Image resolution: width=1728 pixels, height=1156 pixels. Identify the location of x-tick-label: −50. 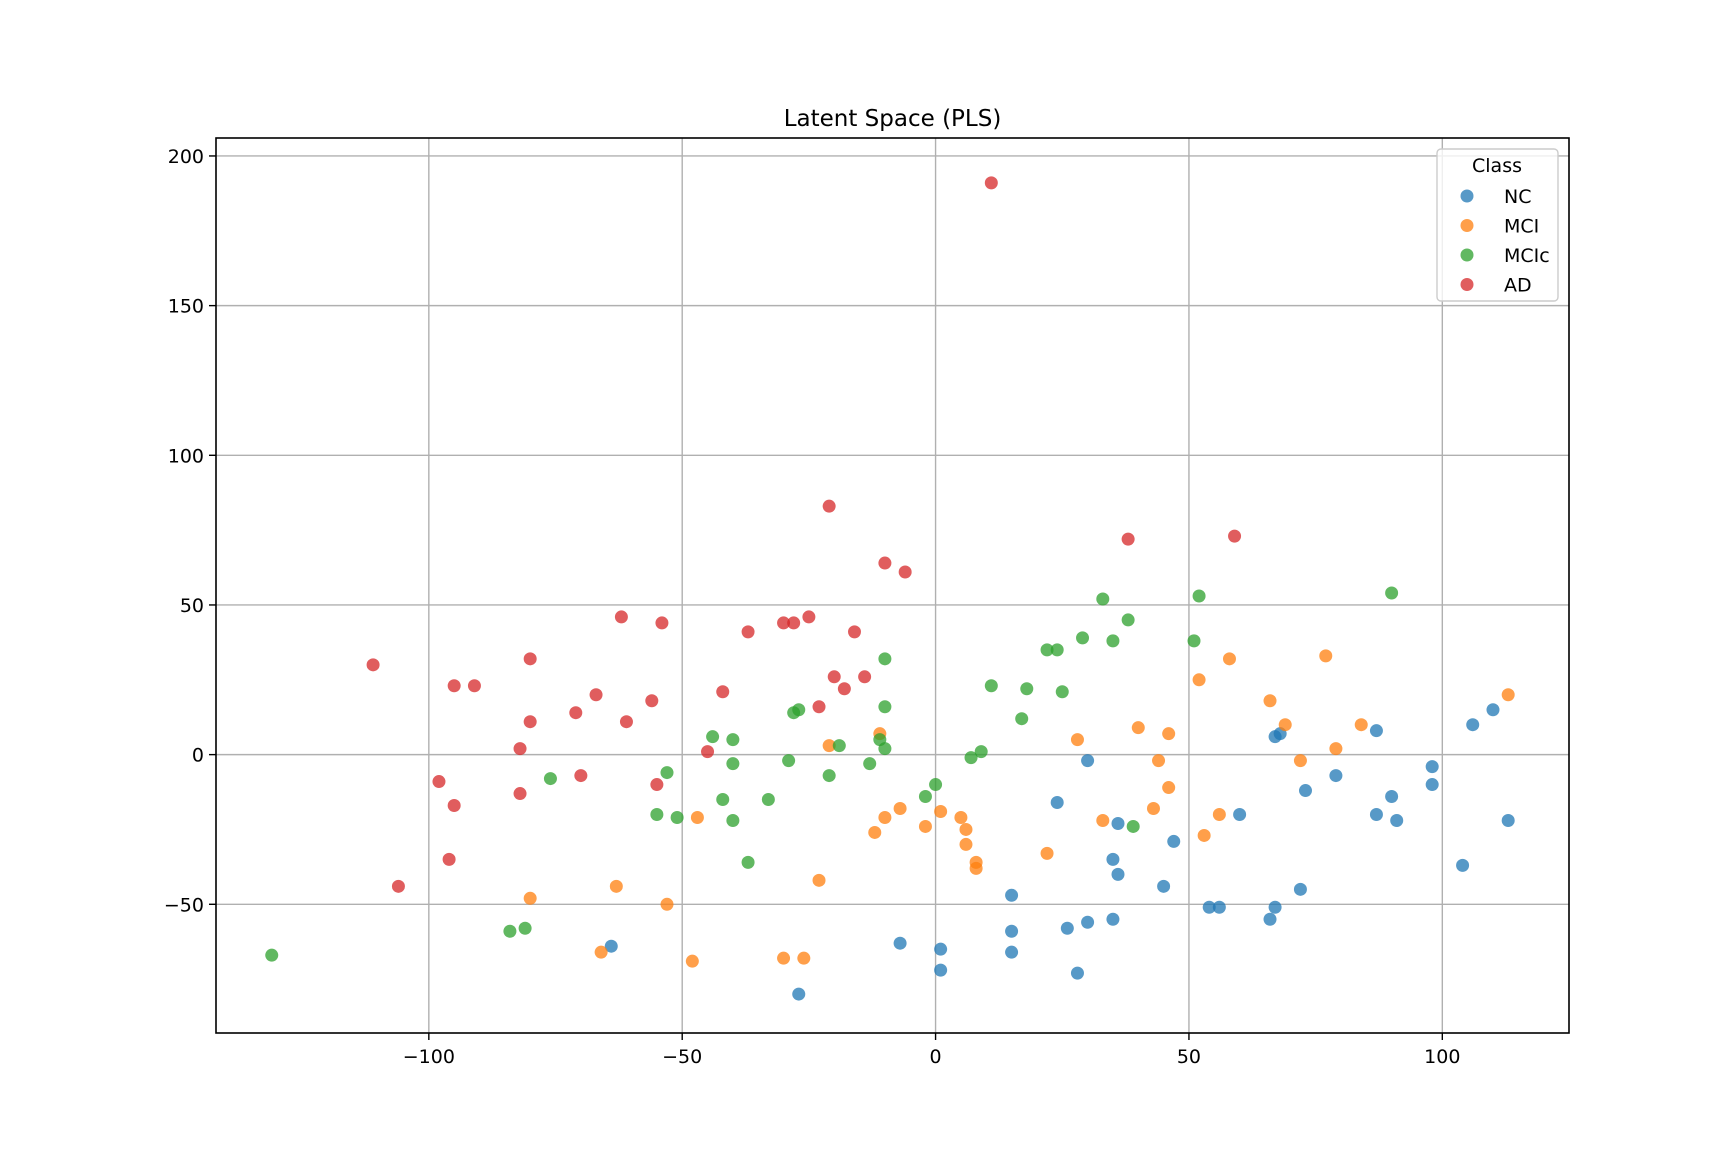
(682, 1057).